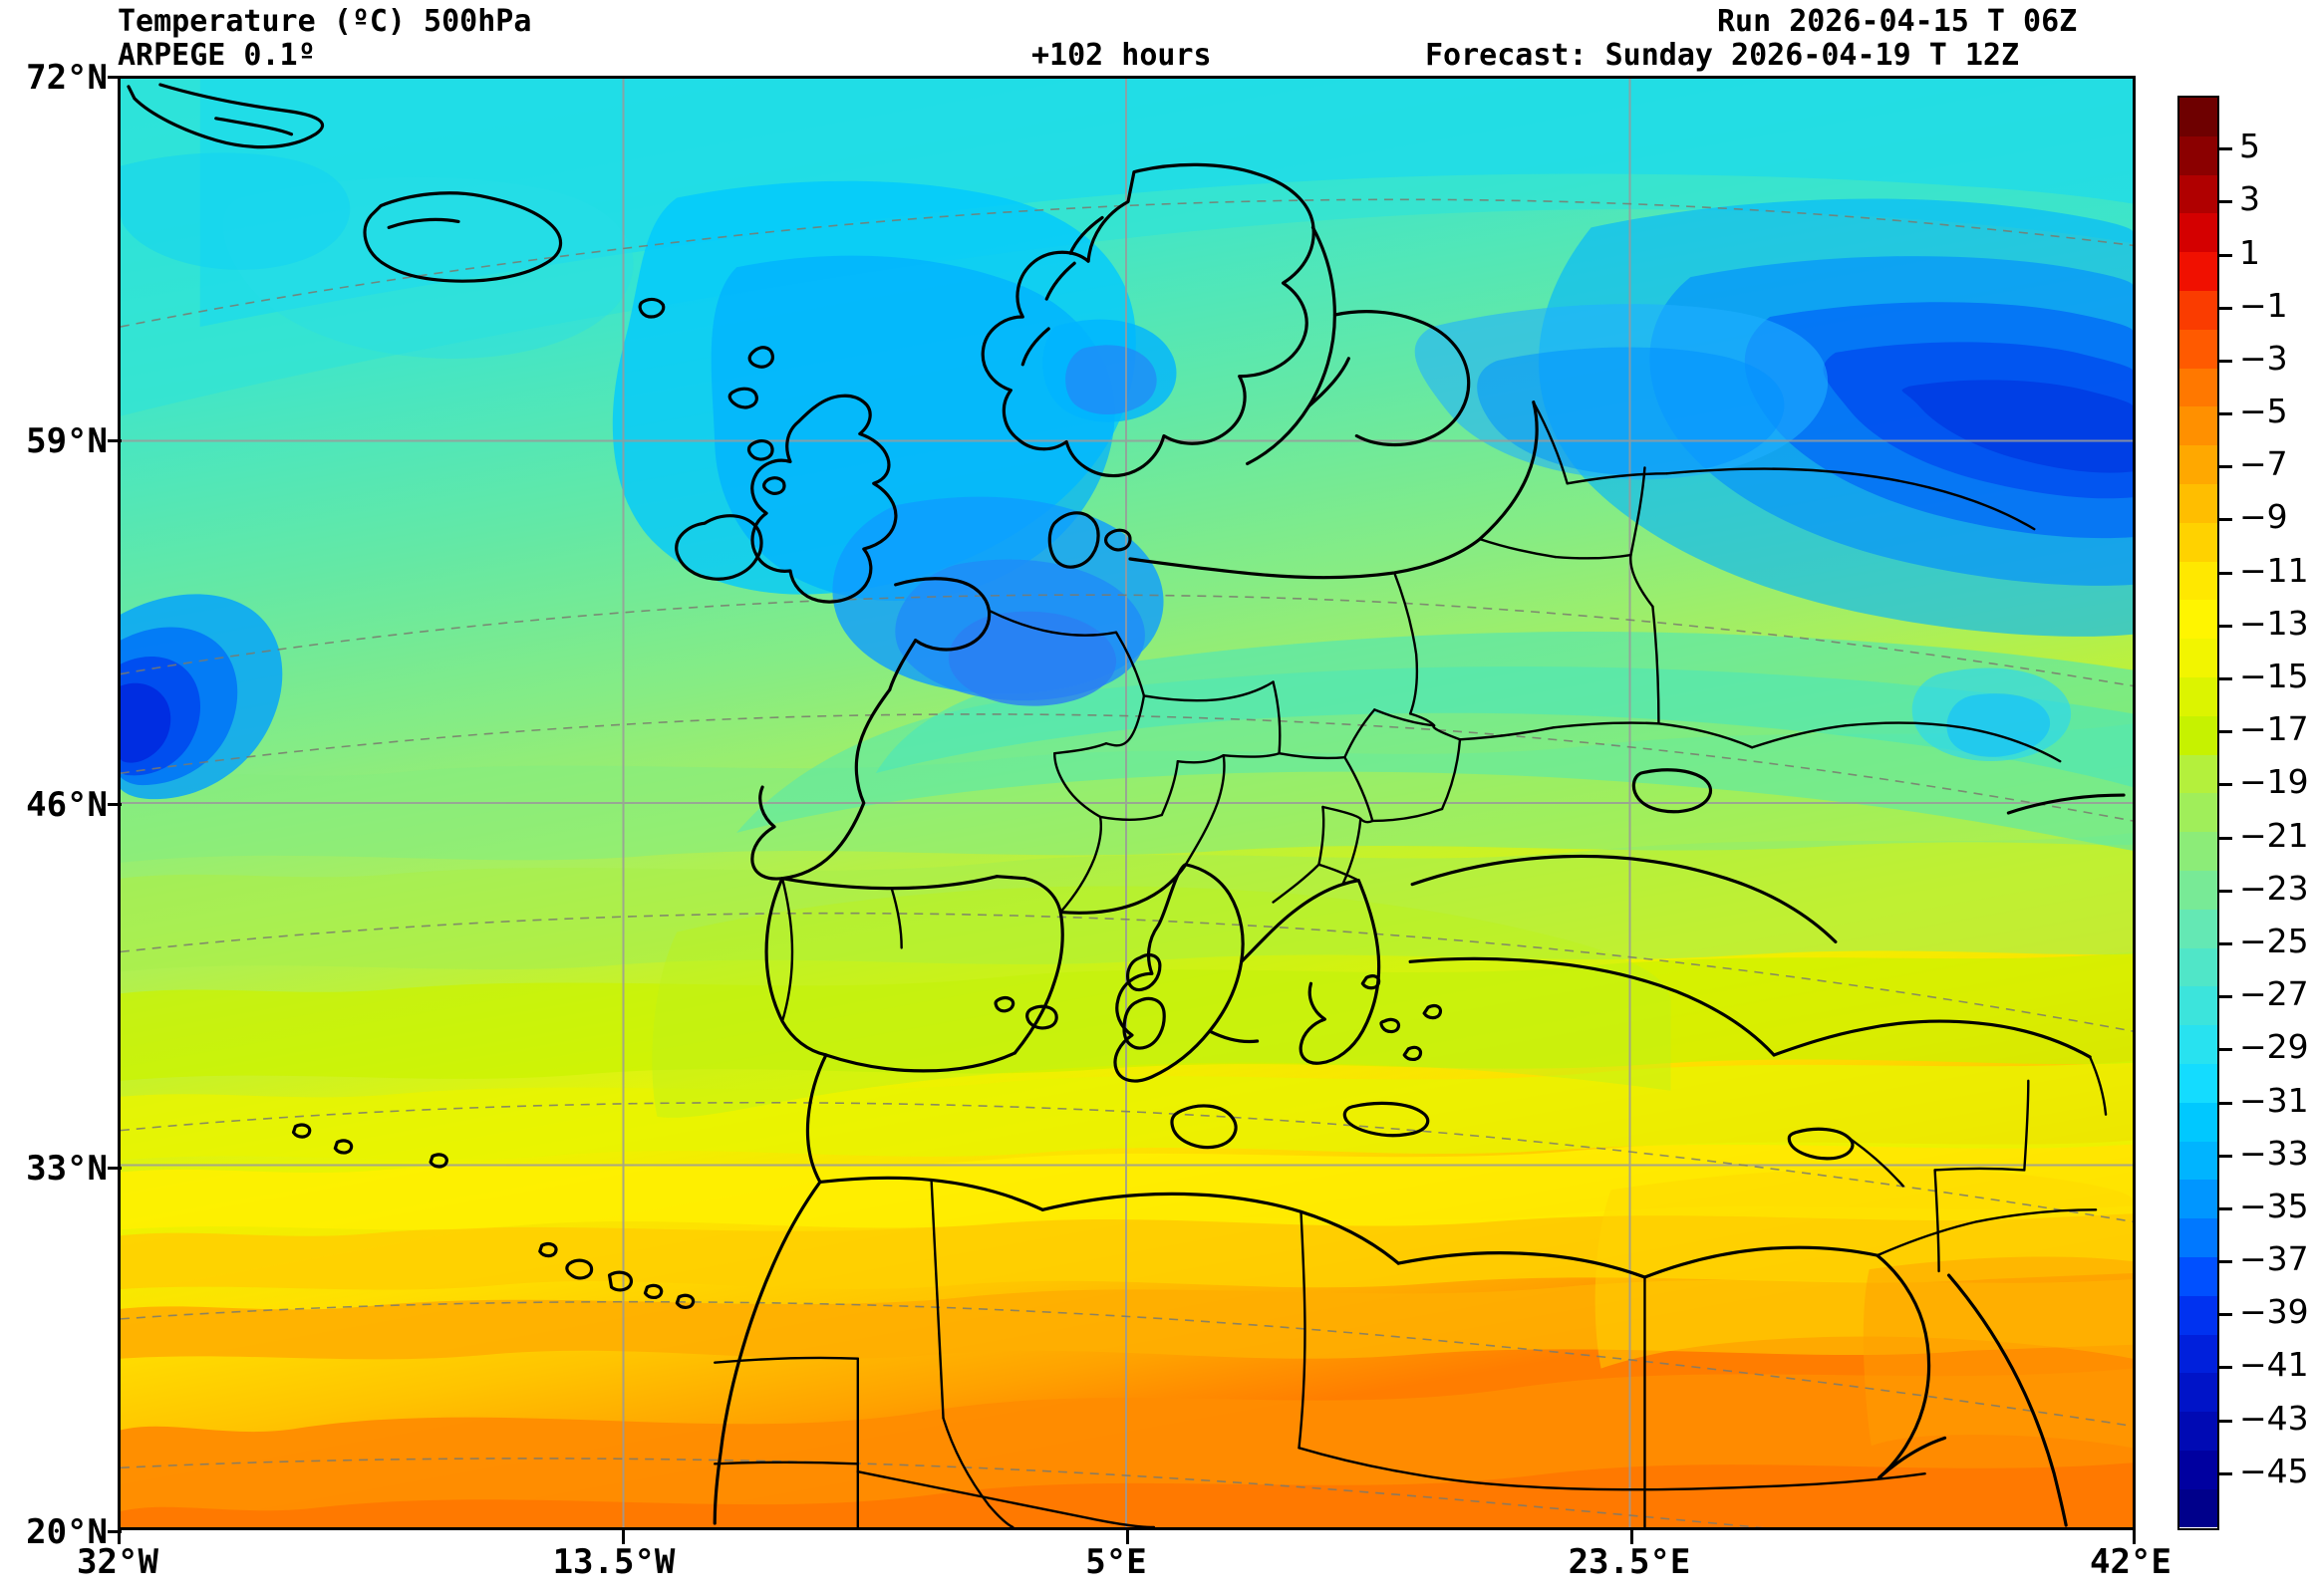 The height and width of the screenshot is (1596, 2313). Describe the element at coordinates (1116, 1562) in the screenshot. I see `x-tick-label: 5°E` at that location.